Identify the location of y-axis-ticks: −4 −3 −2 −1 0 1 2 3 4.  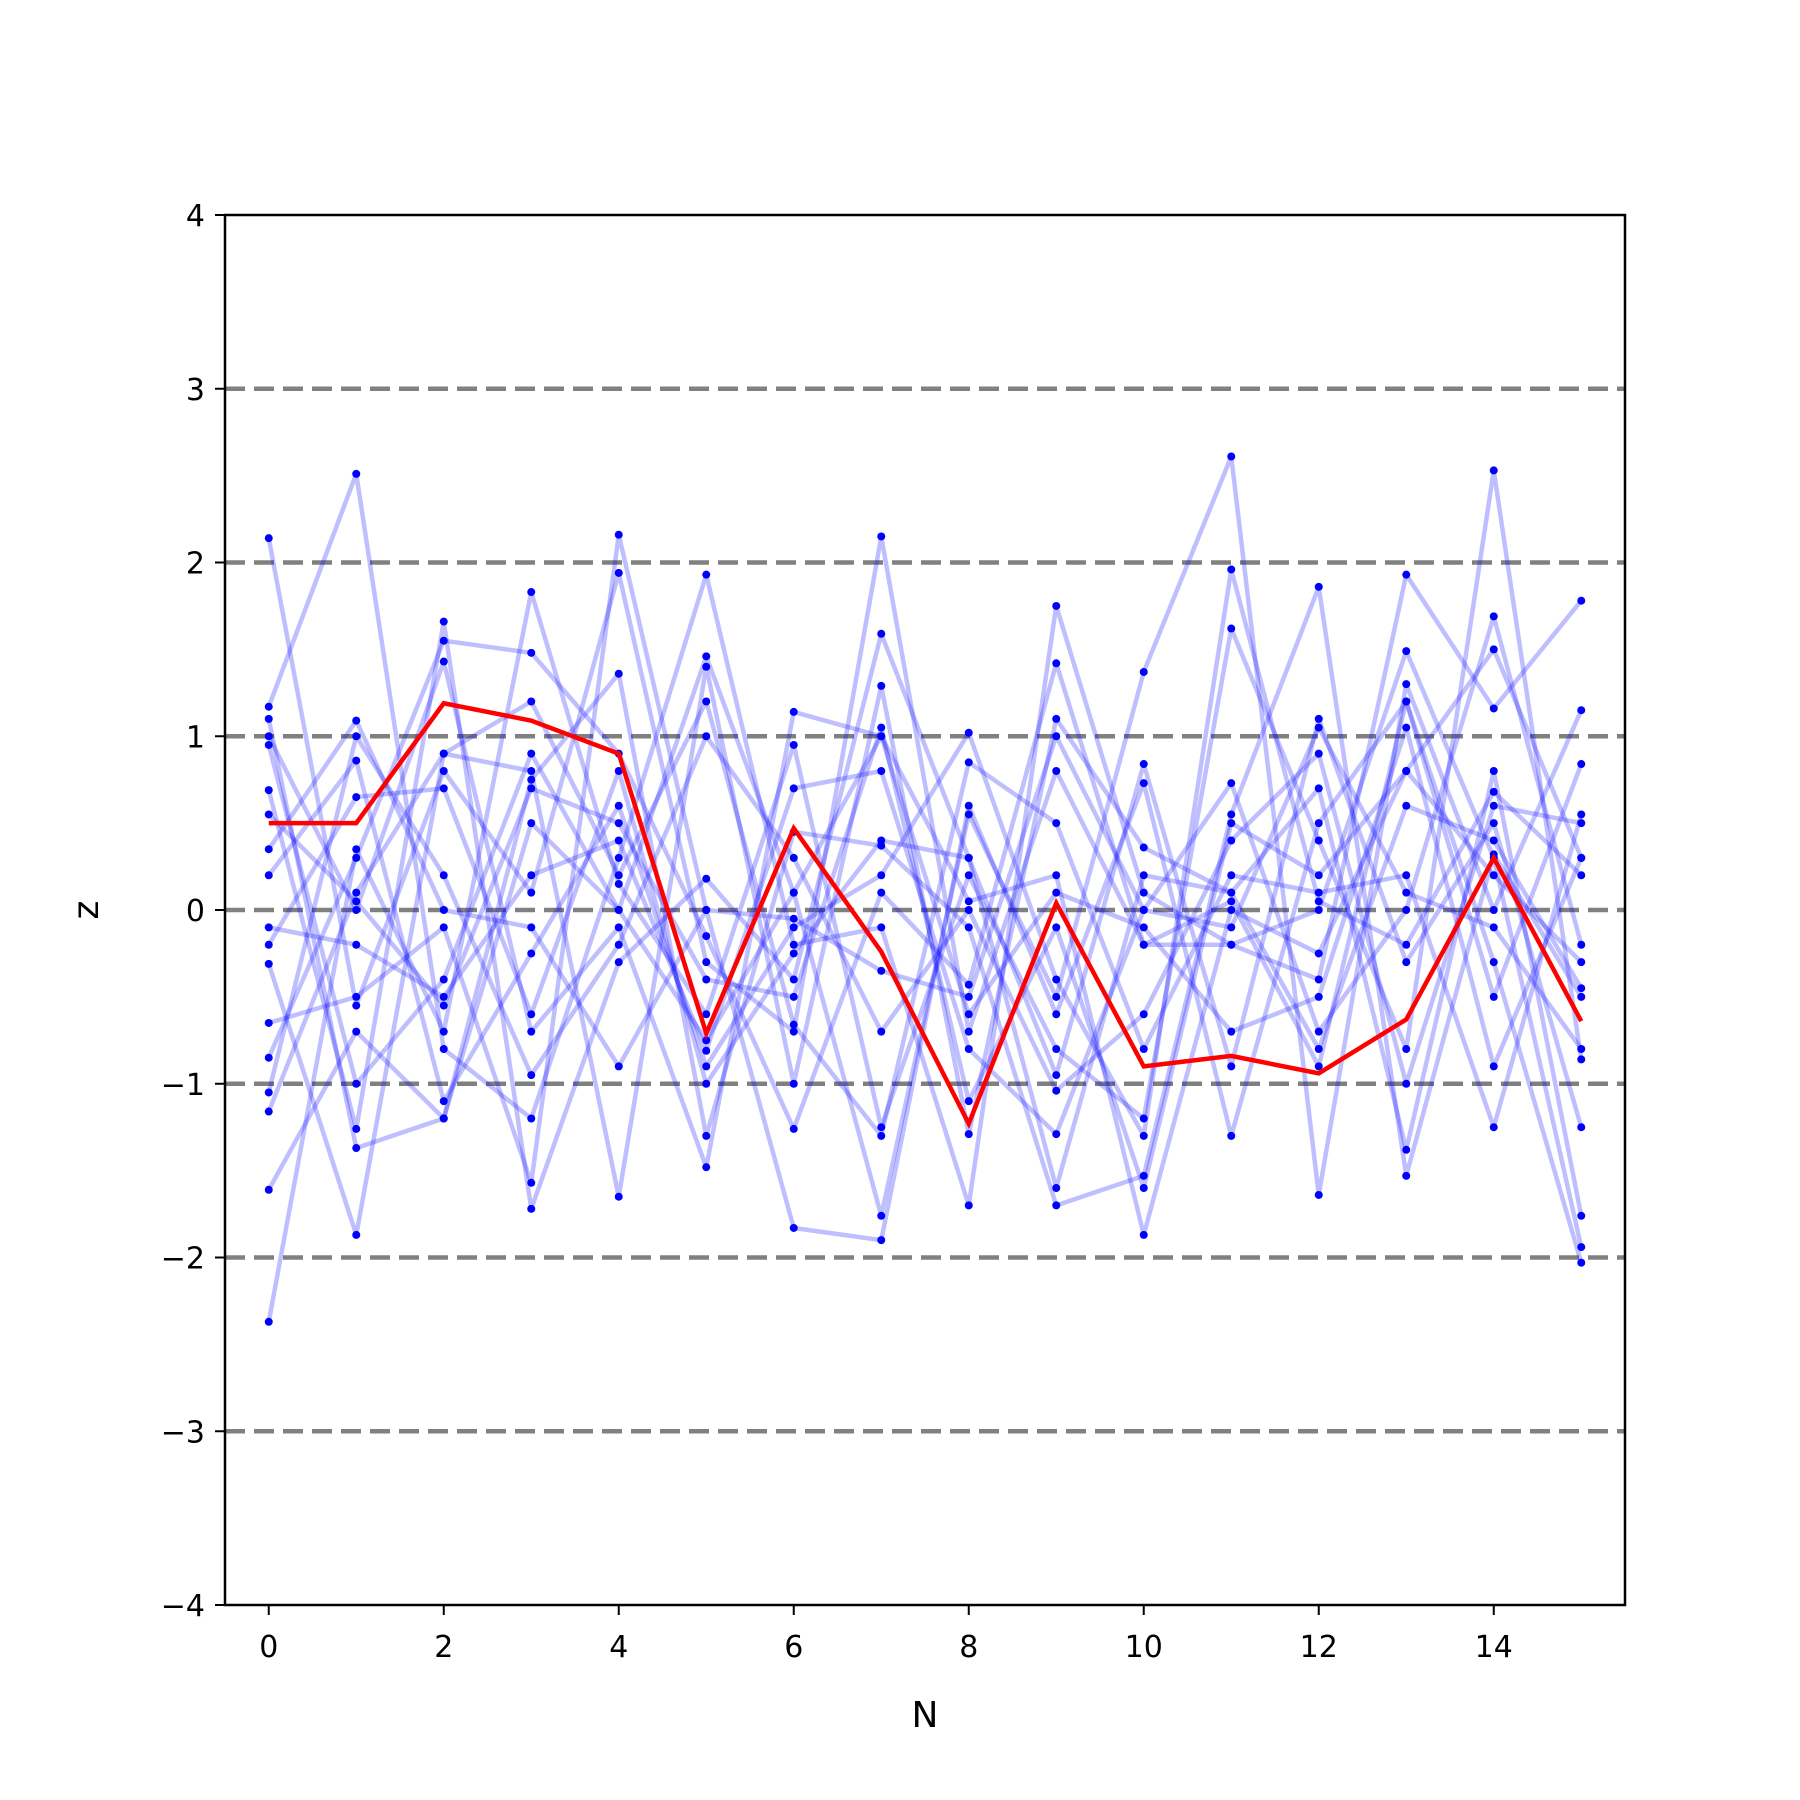
(193, 911).